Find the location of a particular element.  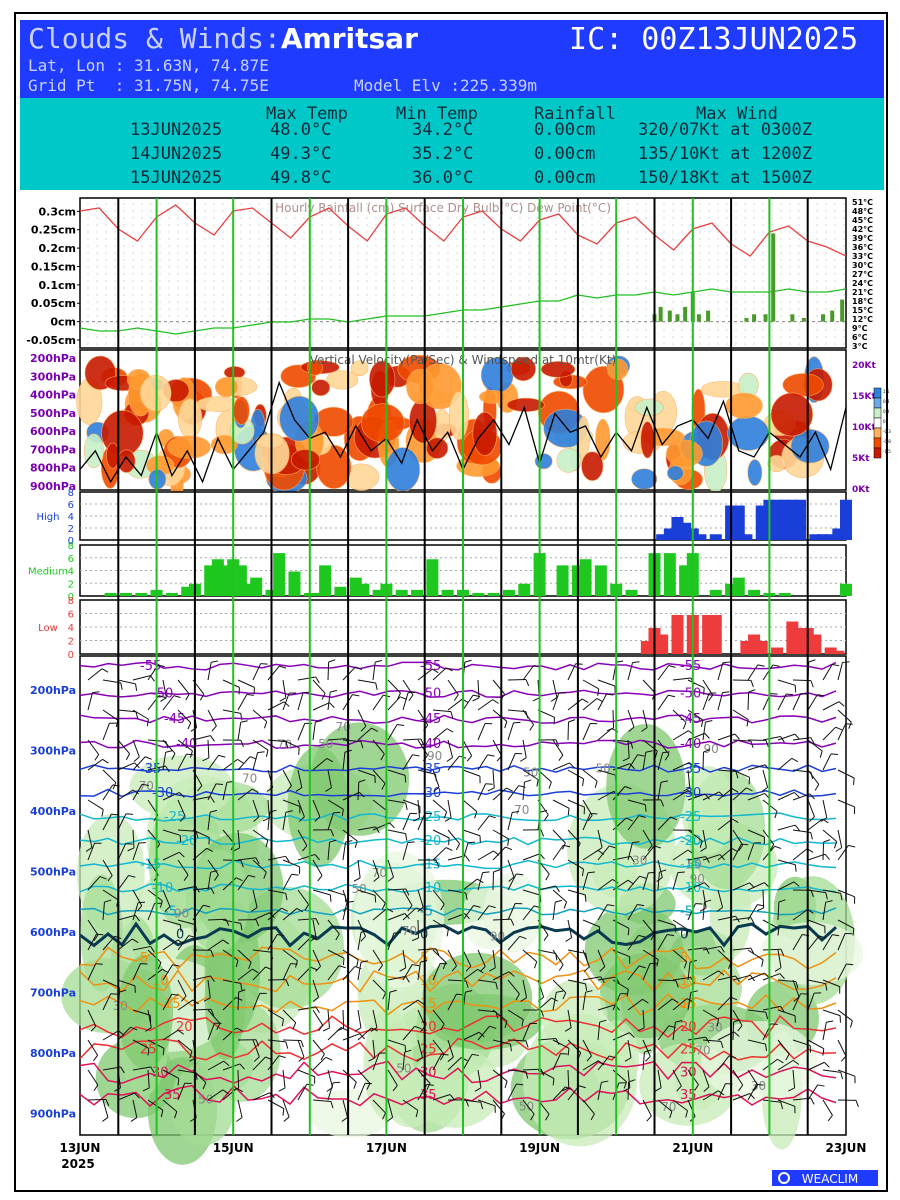

isotherm-label: -45 is located at coordinates (174, 719).